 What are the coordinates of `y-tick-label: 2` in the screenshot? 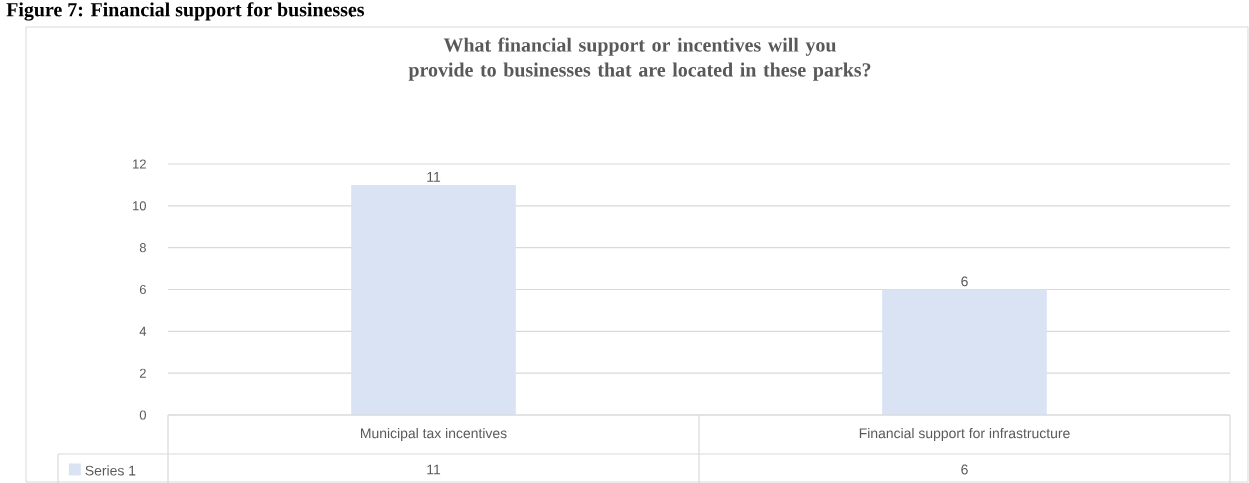 It's located at (142, 373).